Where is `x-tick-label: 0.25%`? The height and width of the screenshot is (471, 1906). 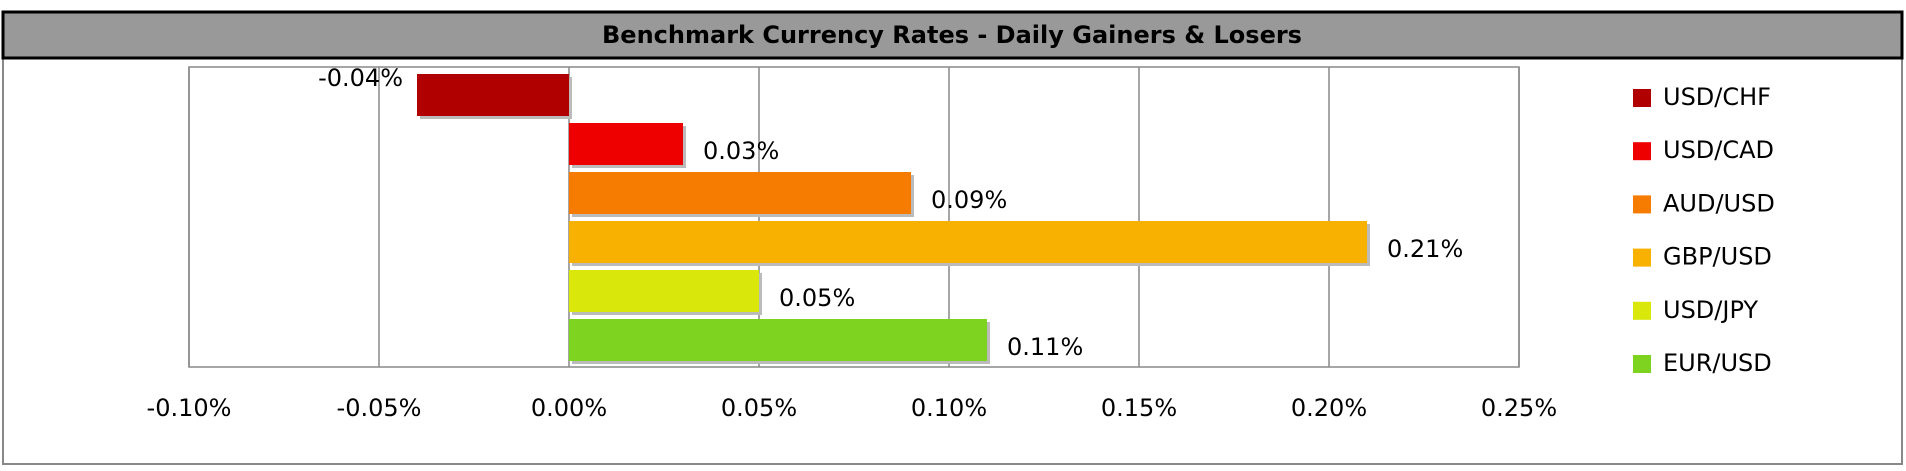 x-tick-label: 0.25% is located at coordinates (1519, 408).